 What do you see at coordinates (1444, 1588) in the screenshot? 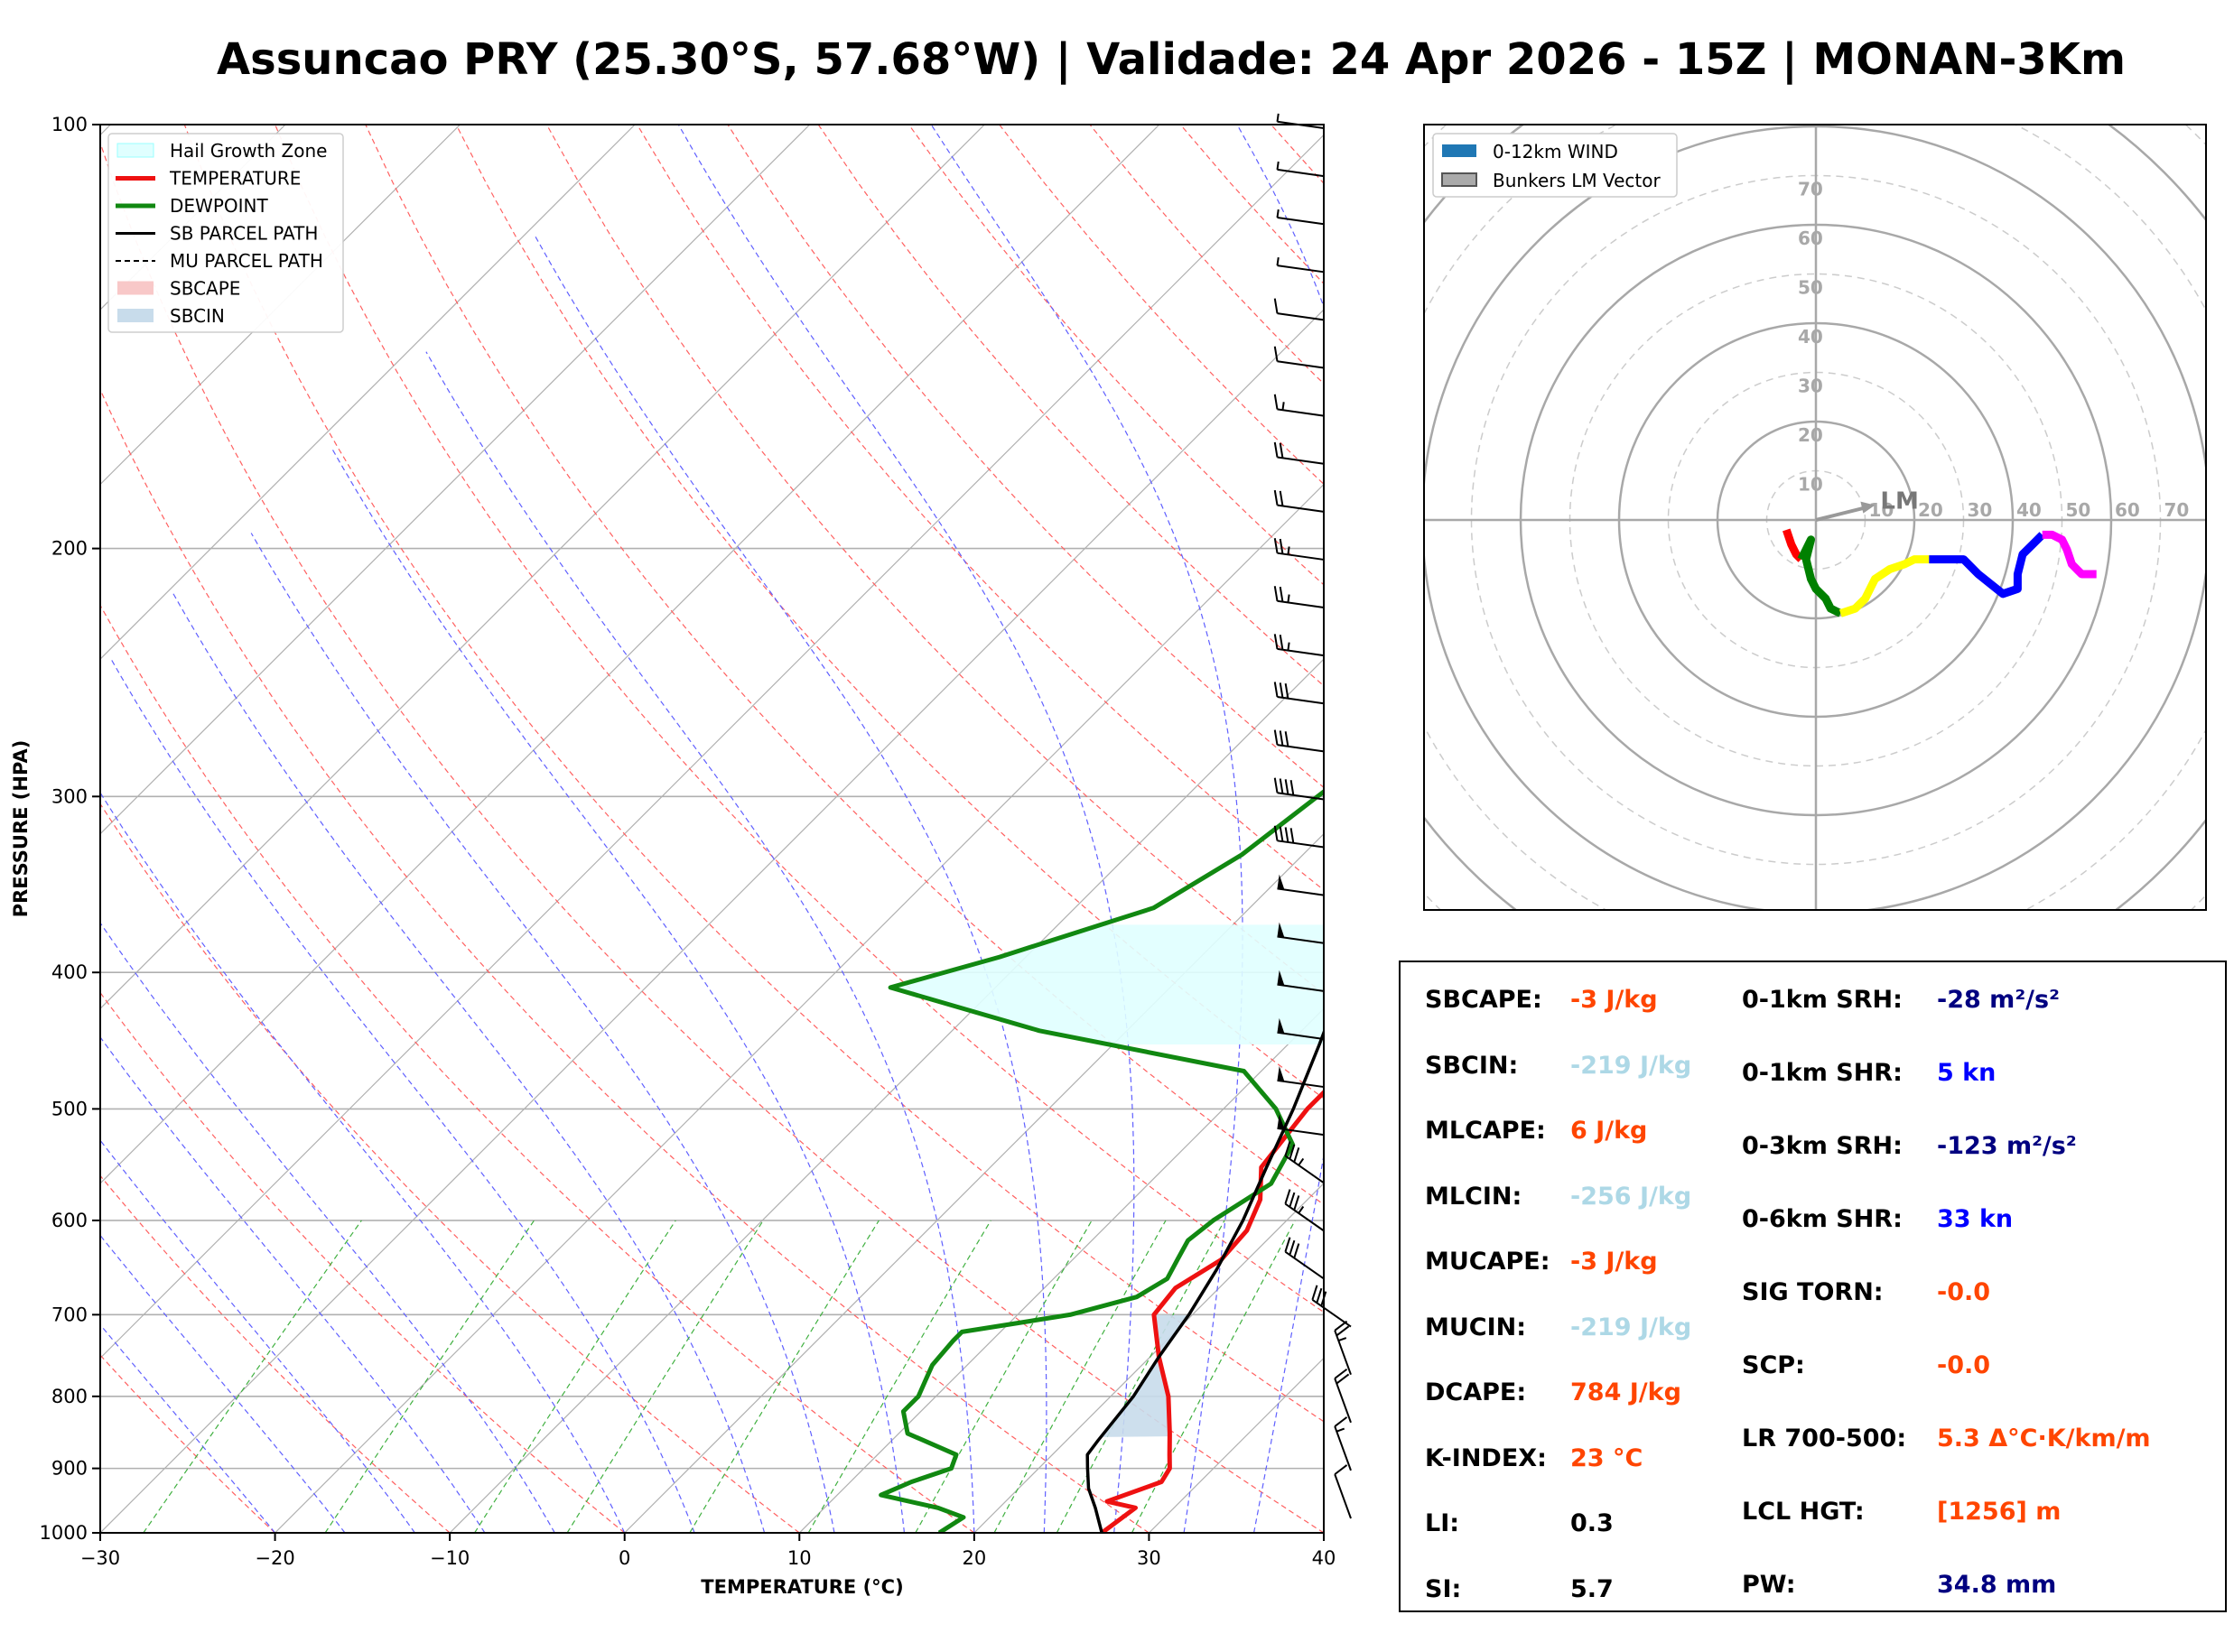
I see `index-left-label: SI:` at bounding box center [1444, 1588].